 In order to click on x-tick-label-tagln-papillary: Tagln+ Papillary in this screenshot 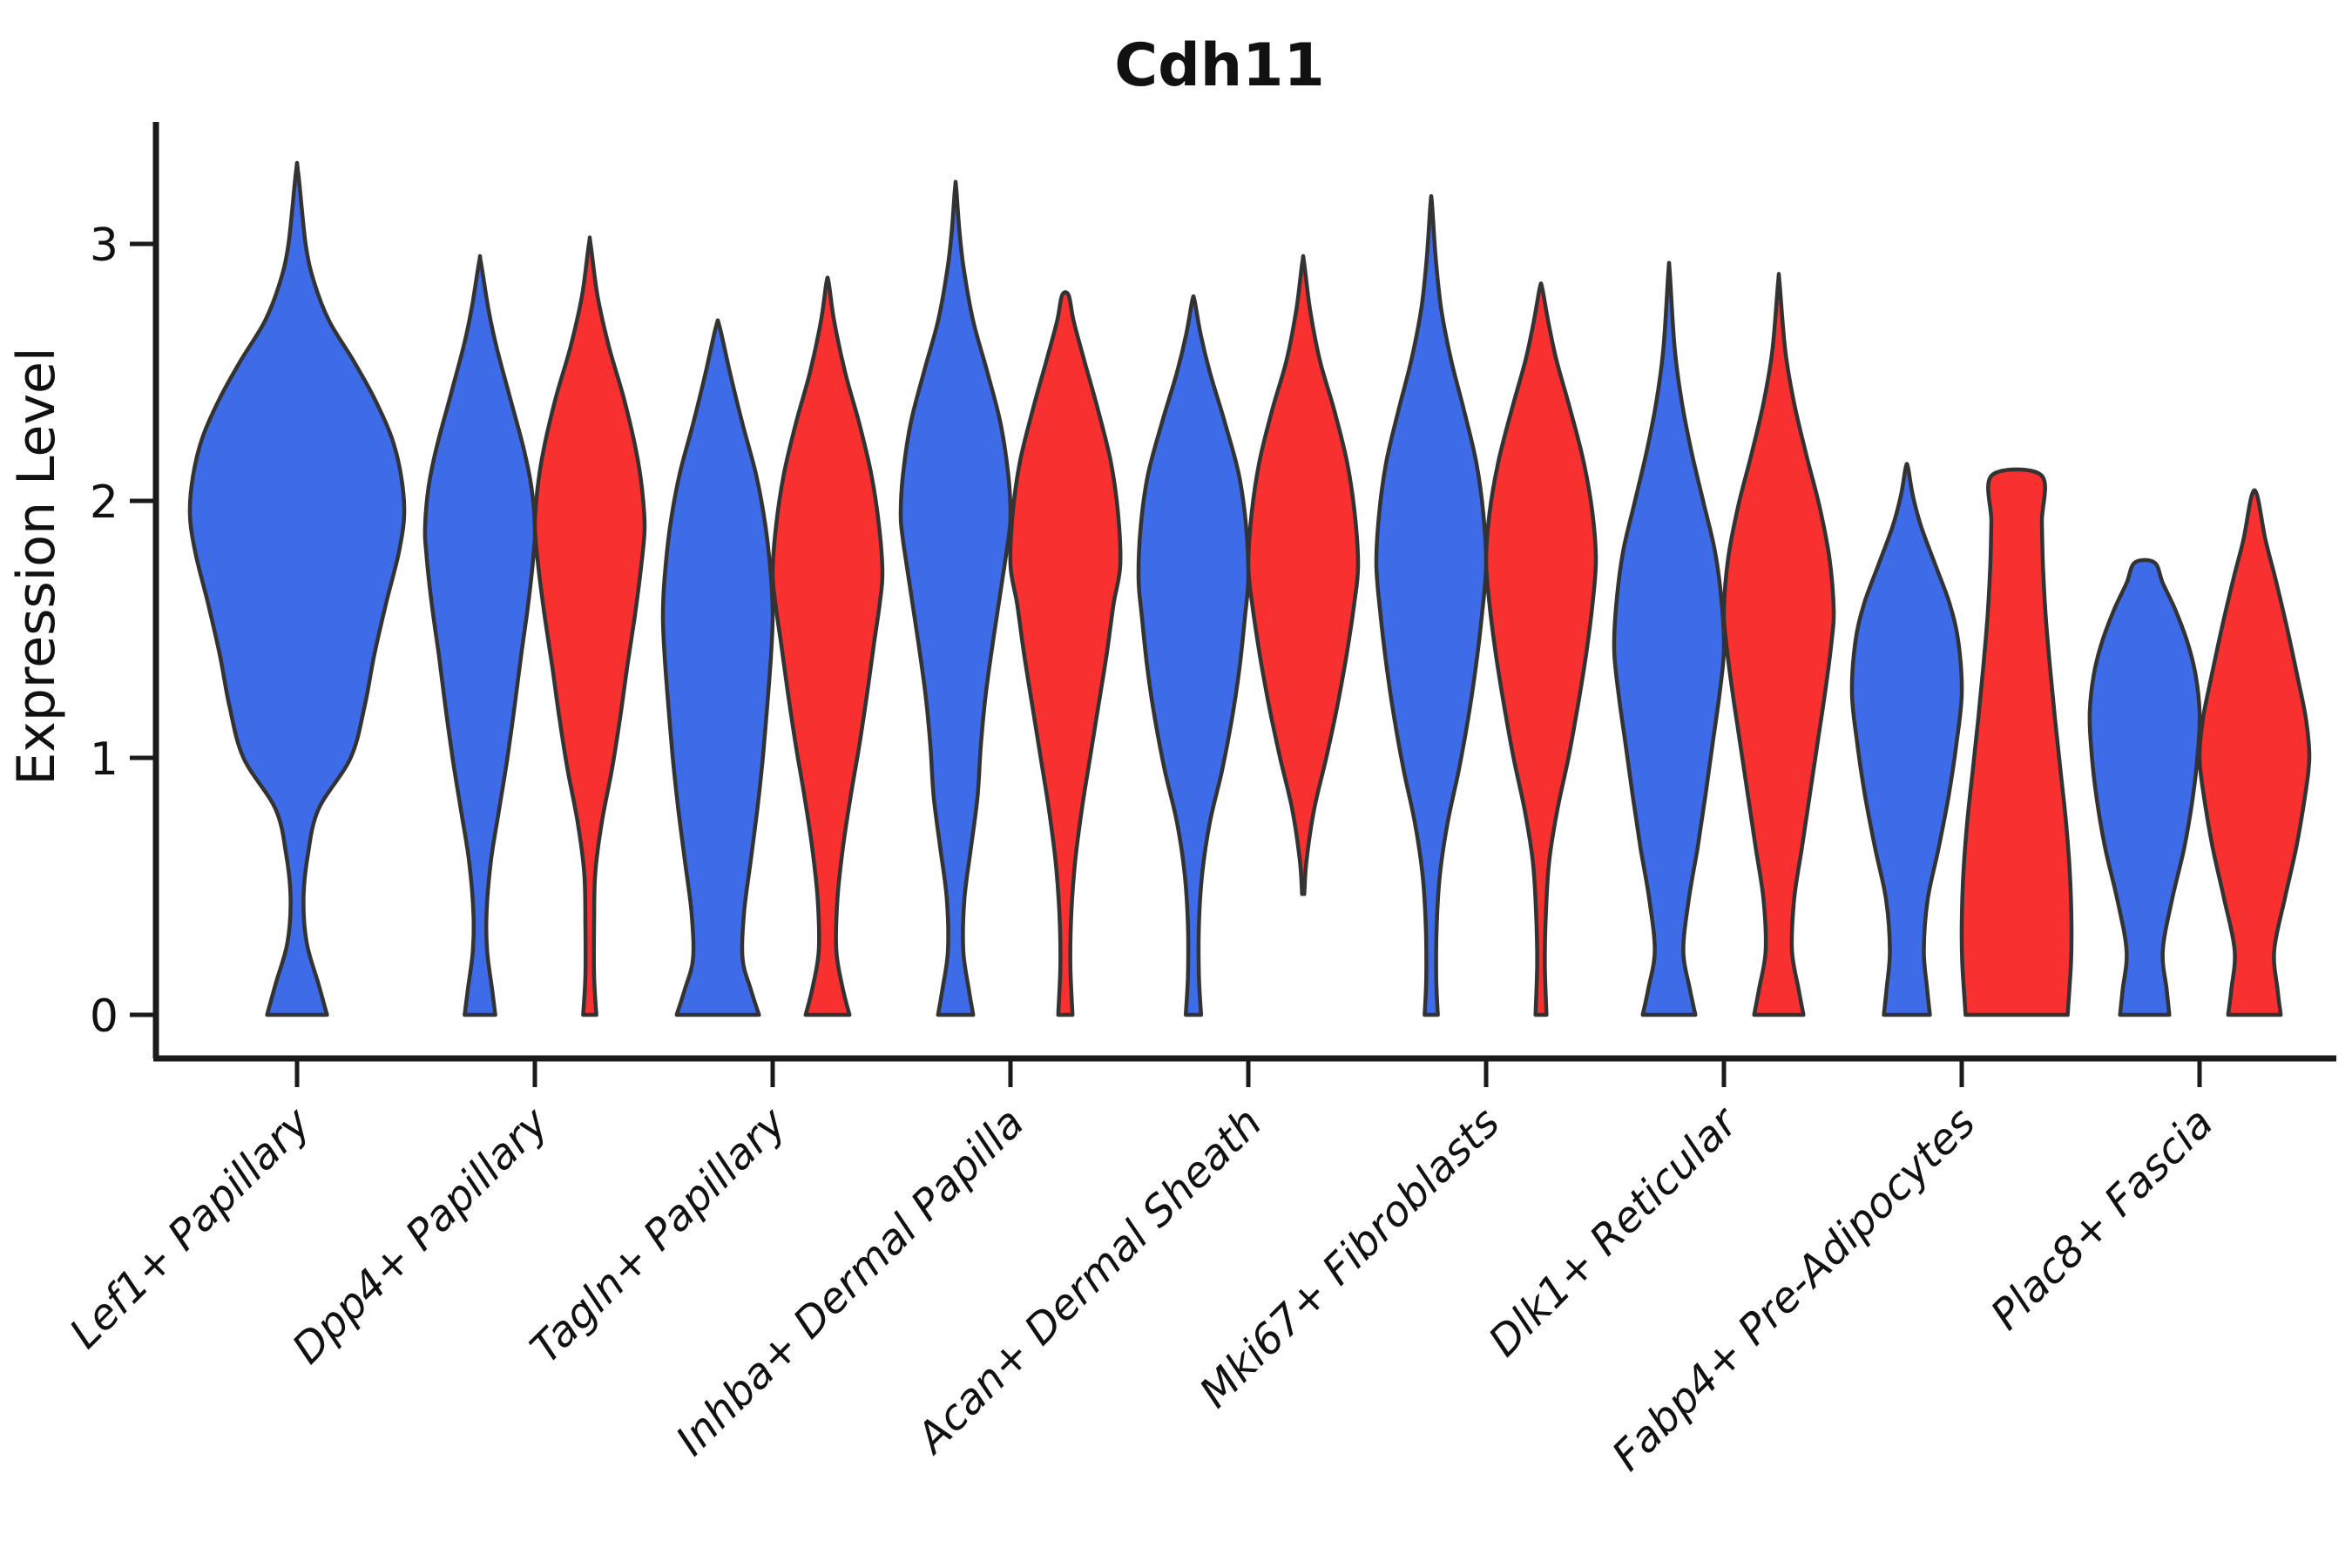, I will do `click(658, 1235)`.